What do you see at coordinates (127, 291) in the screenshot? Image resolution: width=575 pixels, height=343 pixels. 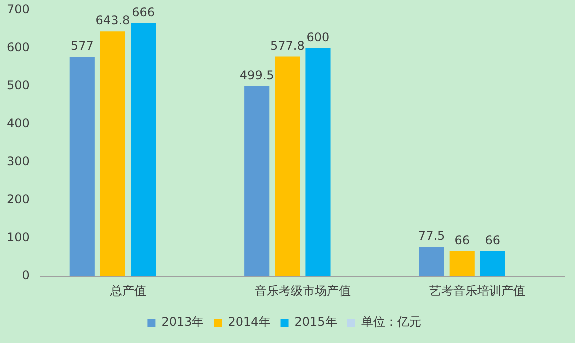 I see `x-tick-label: 总产值` at bounding box center [127, 291].